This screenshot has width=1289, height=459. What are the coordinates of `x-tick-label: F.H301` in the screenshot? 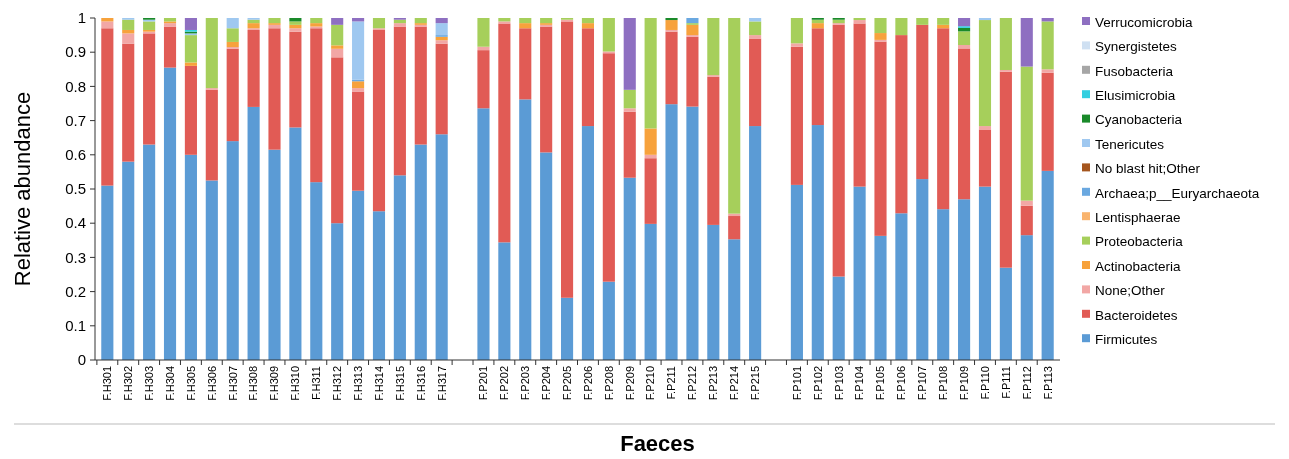 It's located at (107, 383).